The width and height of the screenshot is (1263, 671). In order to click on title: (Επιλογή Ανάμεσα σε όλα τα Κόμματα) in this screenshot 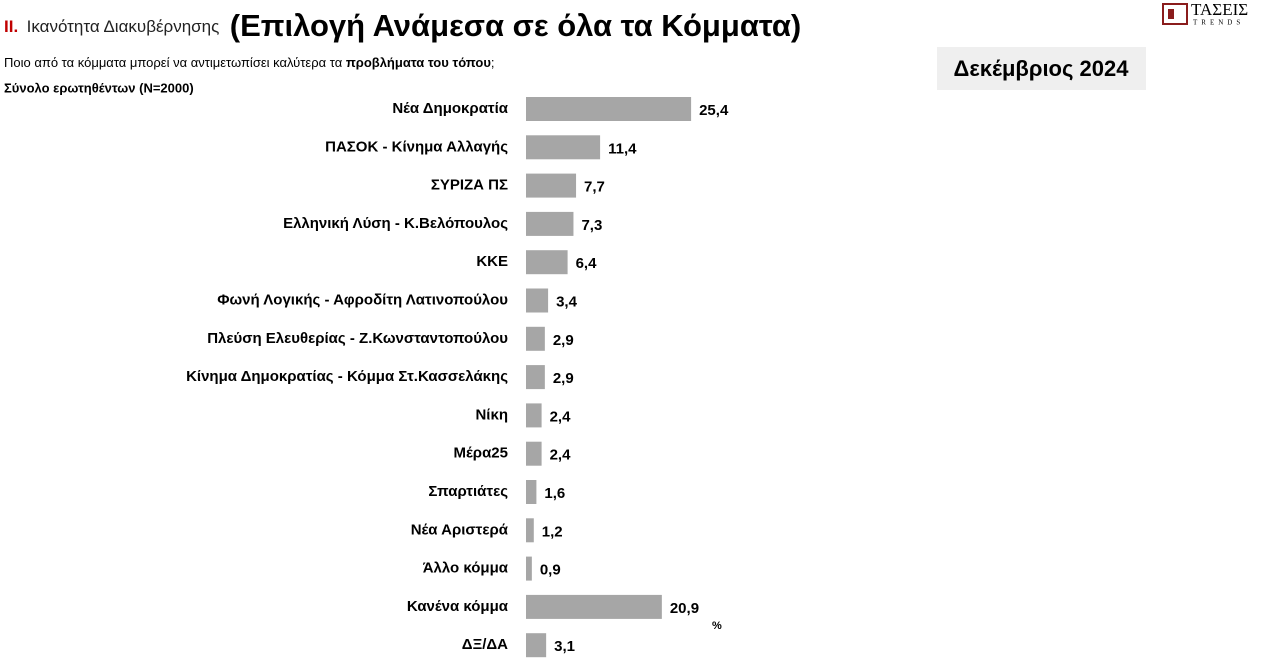, I will do `click(515, 25)`.